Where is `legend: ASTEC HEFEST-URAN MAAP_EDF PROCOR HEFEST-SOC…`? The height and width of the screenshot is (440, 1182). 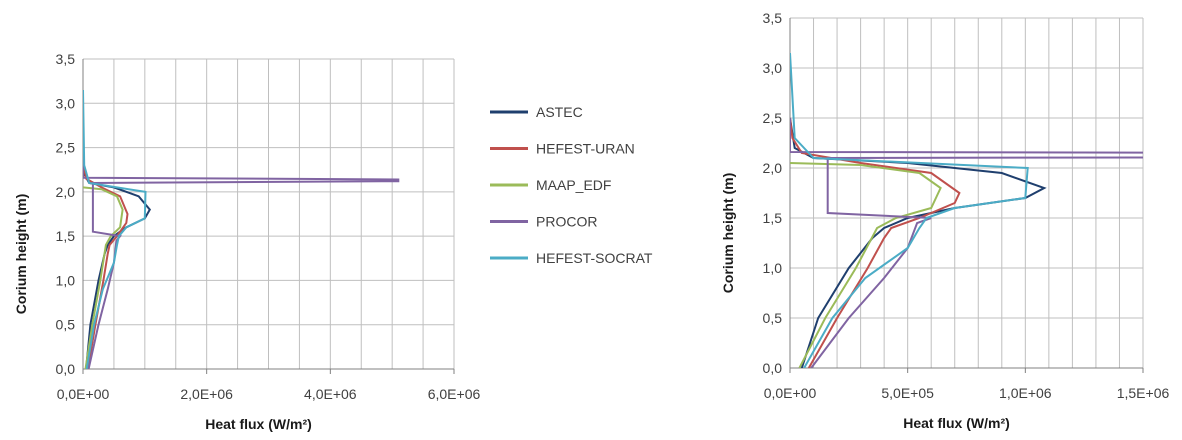
legend: ASTEC HEFEST-URAN MAAP_EDF PROCOR HEFEST-SOC… is located at coordinates (571, 185).